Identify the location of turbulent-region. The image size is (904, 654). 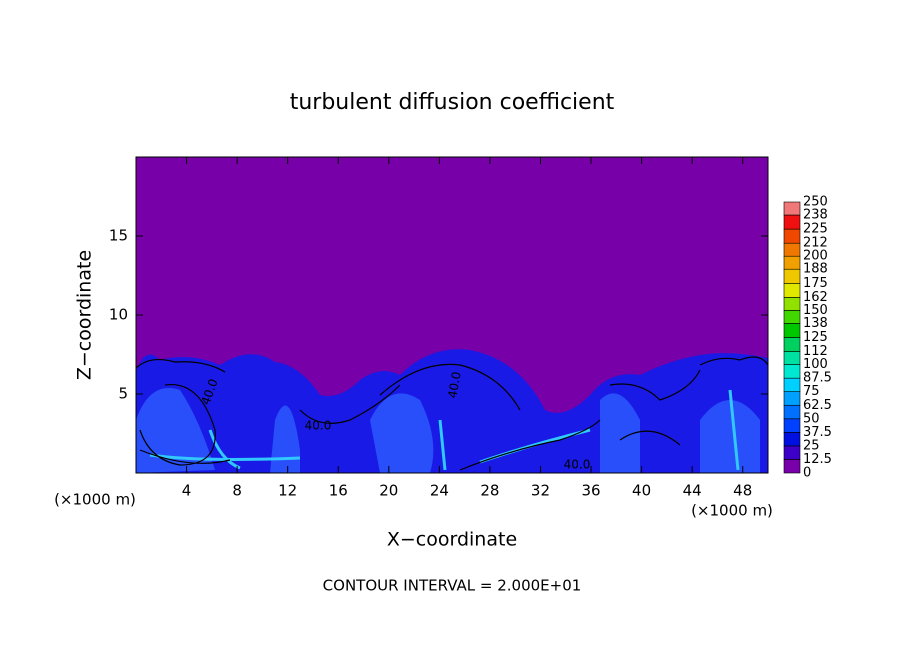
(452, 411).